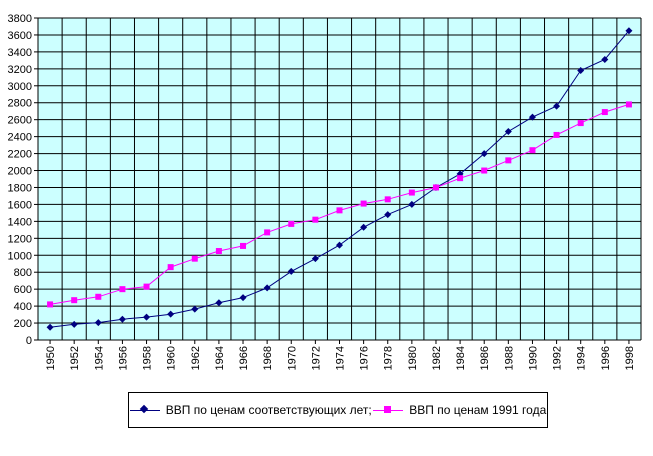 The image size is (653, 456). I want to click on y-tick-label: 1600, so click(20, 205).